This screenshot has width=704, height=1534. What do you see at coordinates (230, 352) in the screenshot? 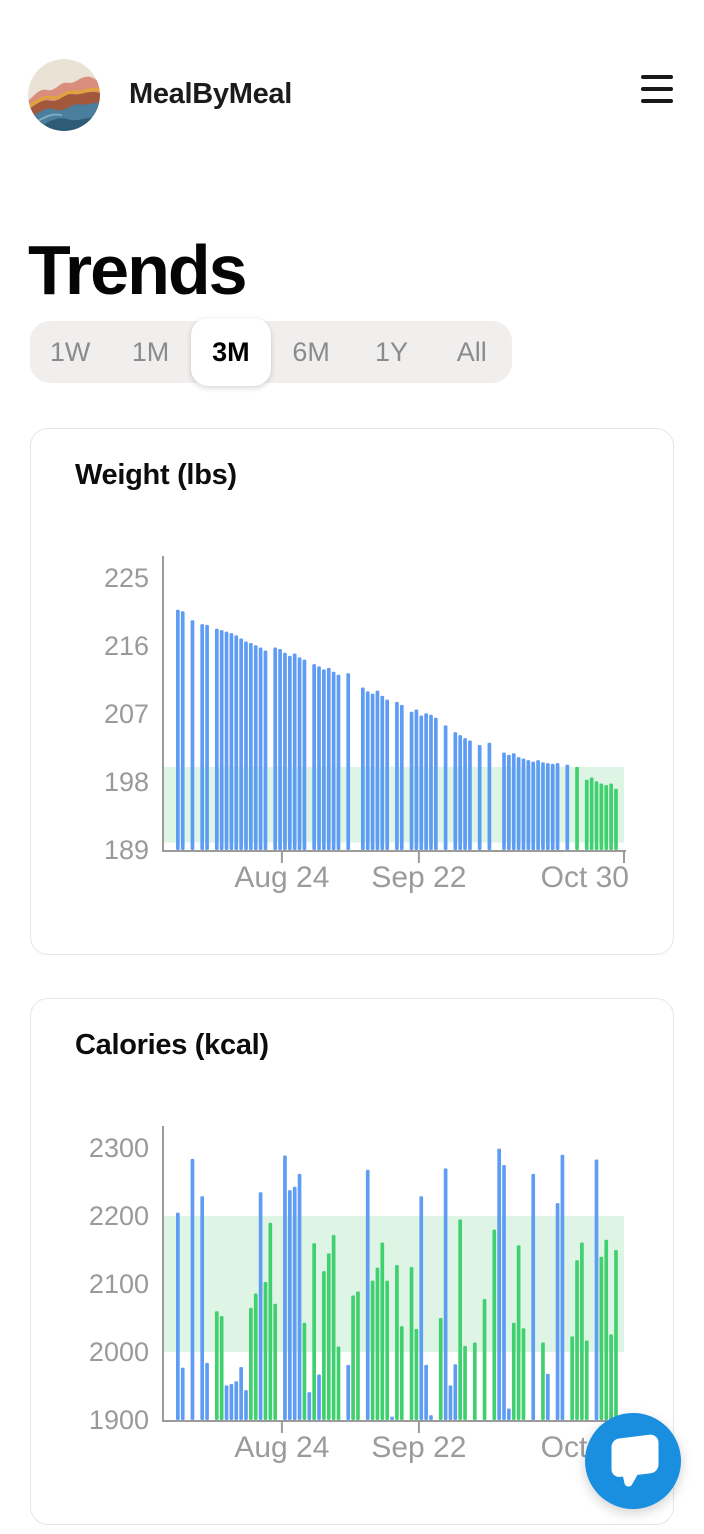
I see `range-option-3m: 3M` at bounding box center [230, 352].